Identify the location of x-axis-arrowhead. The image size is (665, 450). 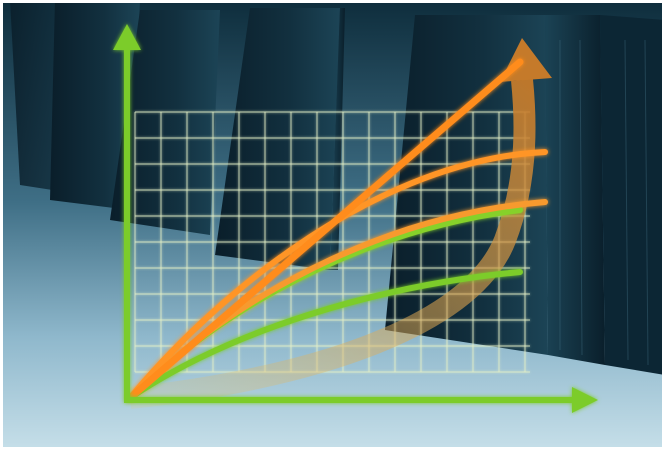
(585, 400).